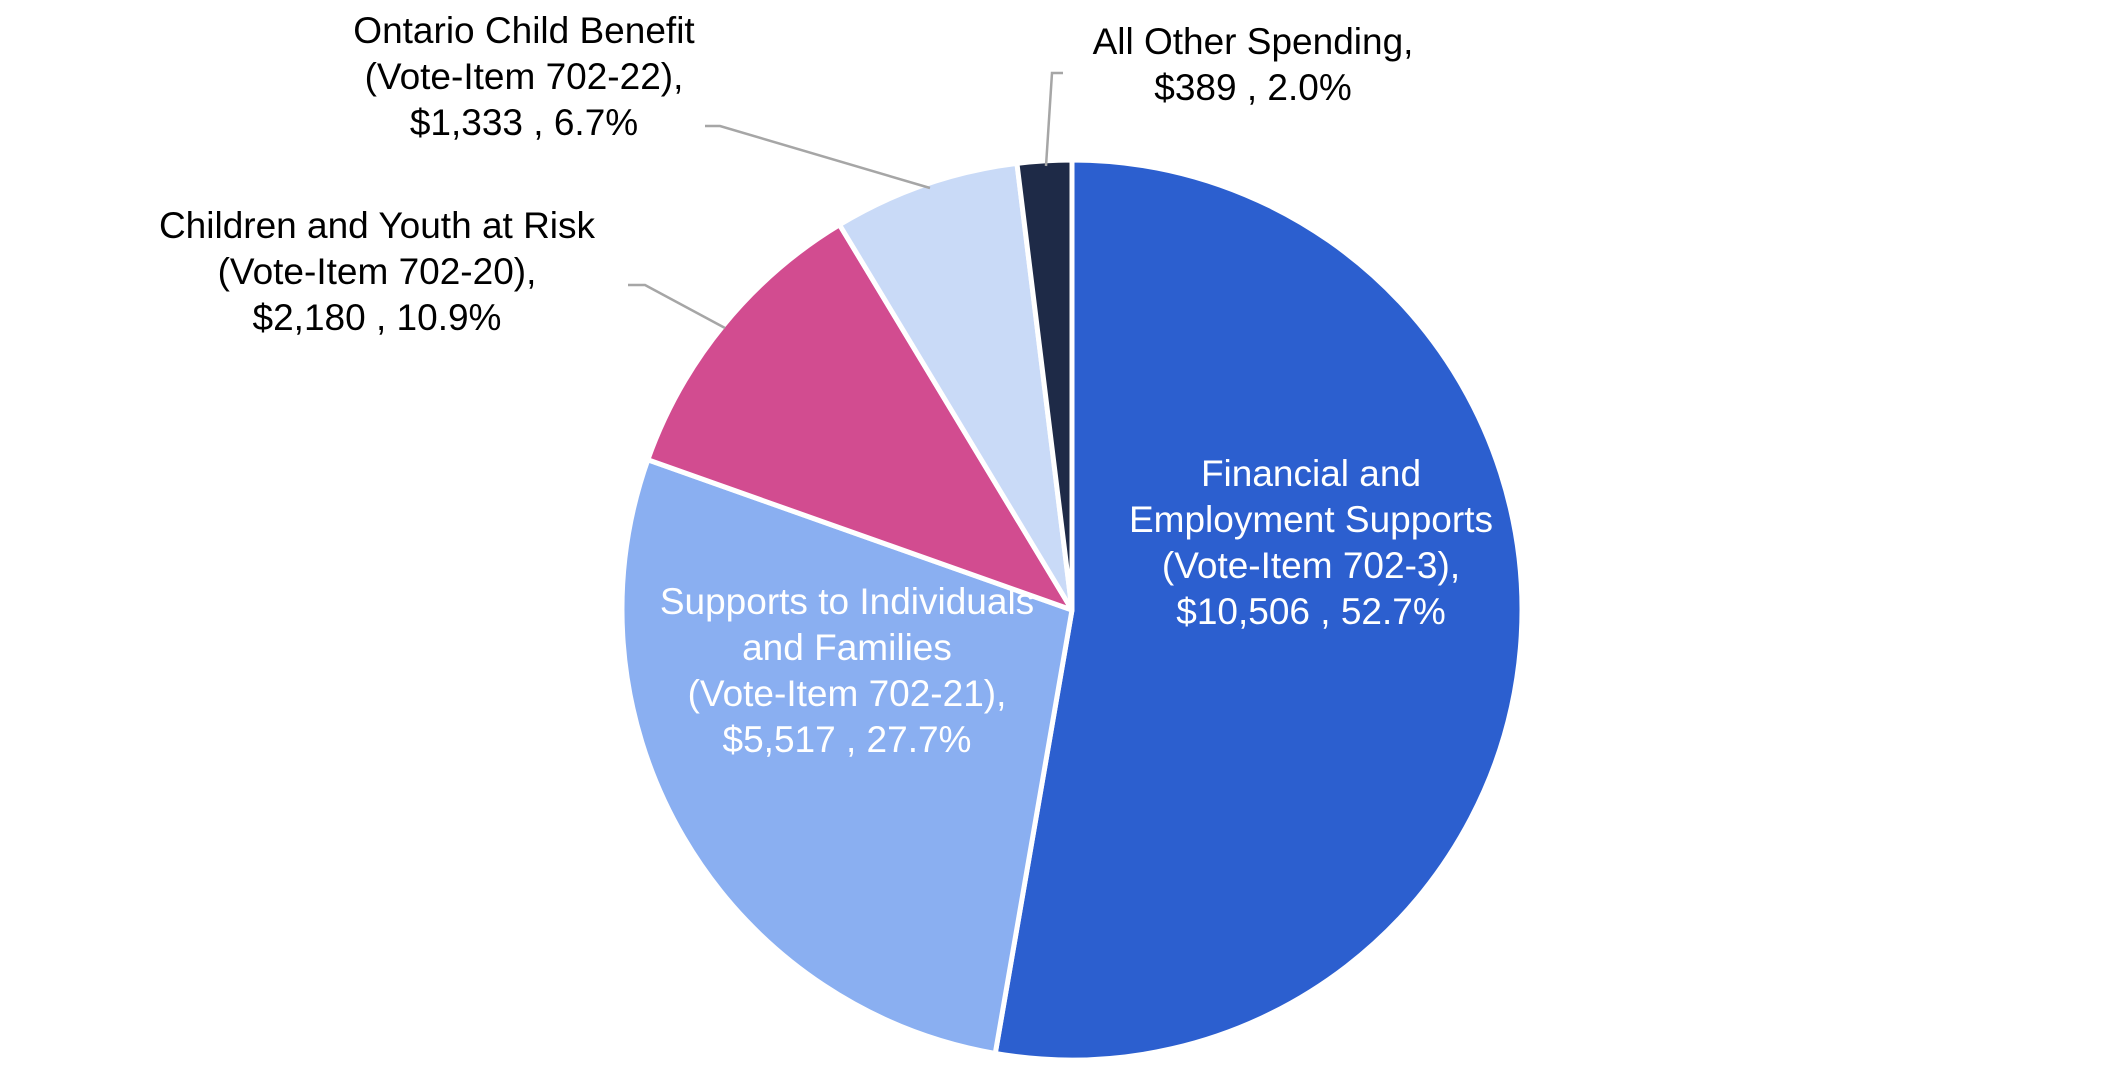  I want to click on slice-label-line: $2,180 , 10.9%, so click(377, 317).